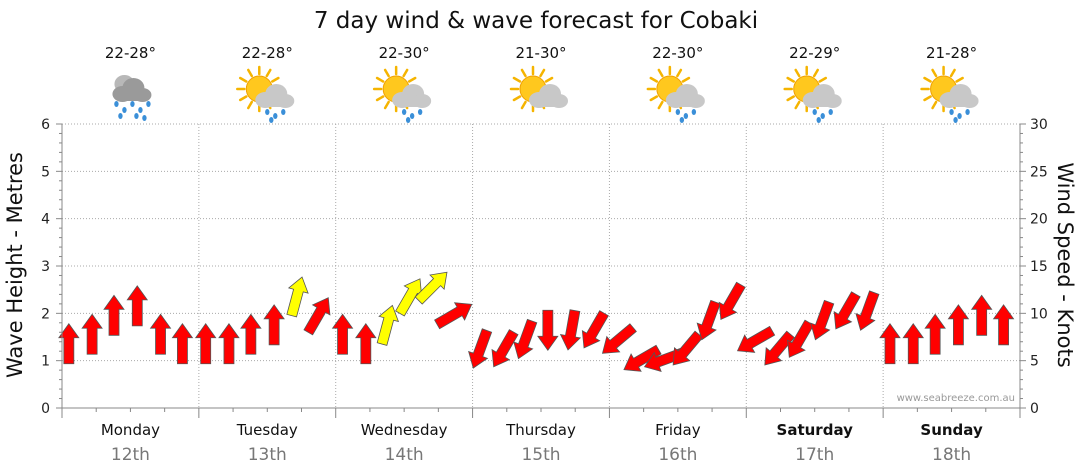  I want to click on day-name-label: Tuesday, so click(267, 430).